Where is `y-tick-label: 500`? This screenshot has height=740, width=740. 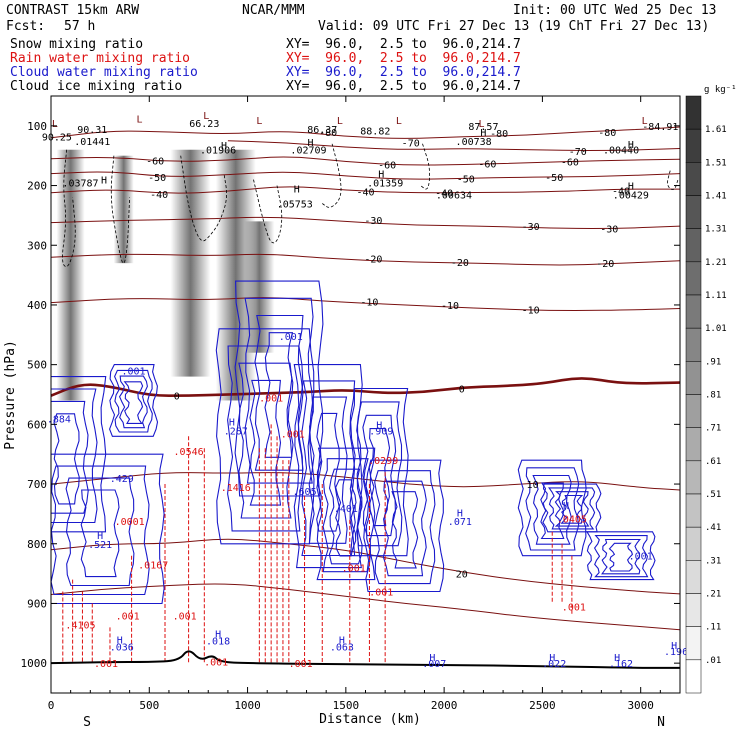
y-tick-label: 500 is located at coordinates (37, 365).